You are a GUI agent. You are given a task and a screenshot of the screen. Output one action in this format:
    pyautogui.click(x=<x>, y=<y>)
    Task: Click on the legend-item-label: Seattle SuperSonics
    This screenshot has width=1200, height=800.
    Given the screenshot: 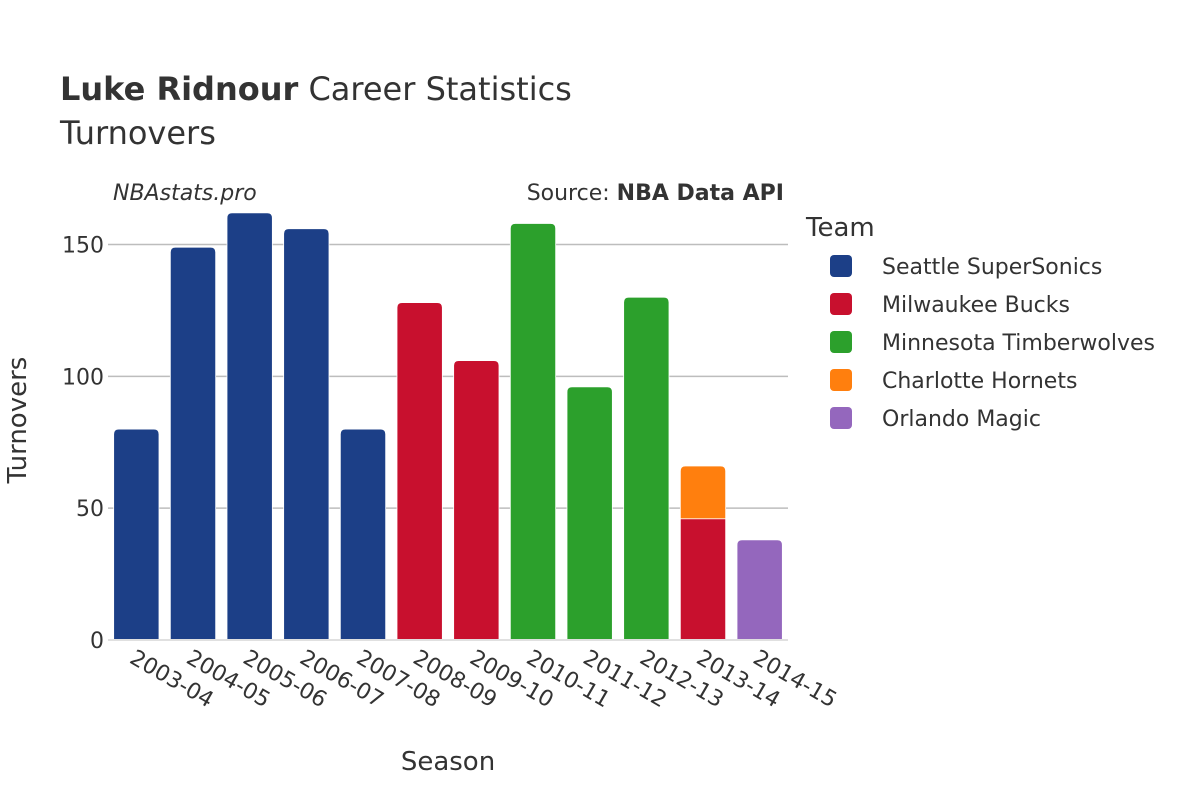 What is the action you would take?
    pyautogui.click(x=992, y=267)
    